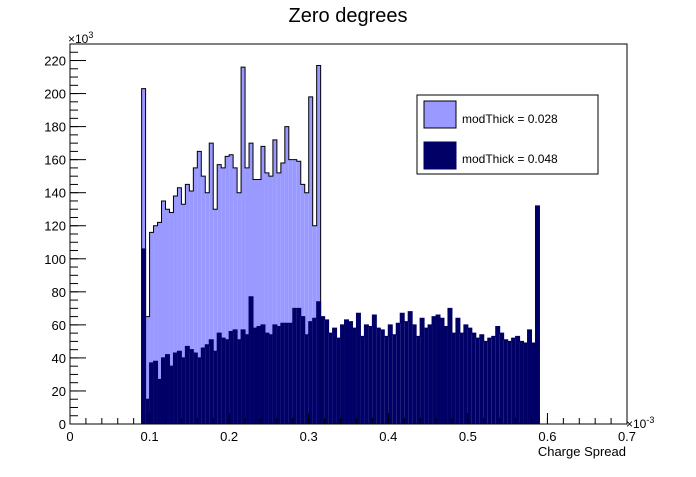 The image size is (696, 477). What do you see at coordinates (229, 436) in the screenshot?
I see `x-tick-label: 0.2` at bounding box center [229, 436].